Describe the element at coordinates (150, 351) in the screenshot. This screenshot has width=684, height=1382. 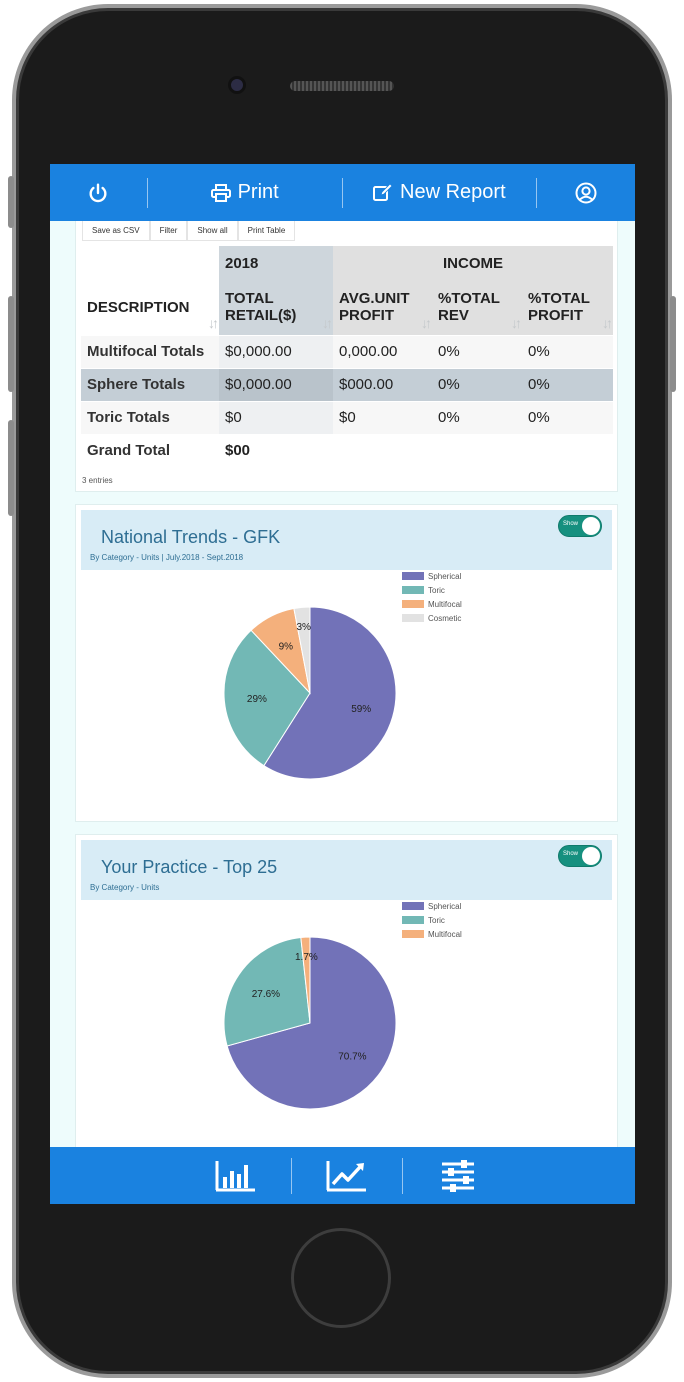
I see `table-cell: Multifocal Totals` at that location.